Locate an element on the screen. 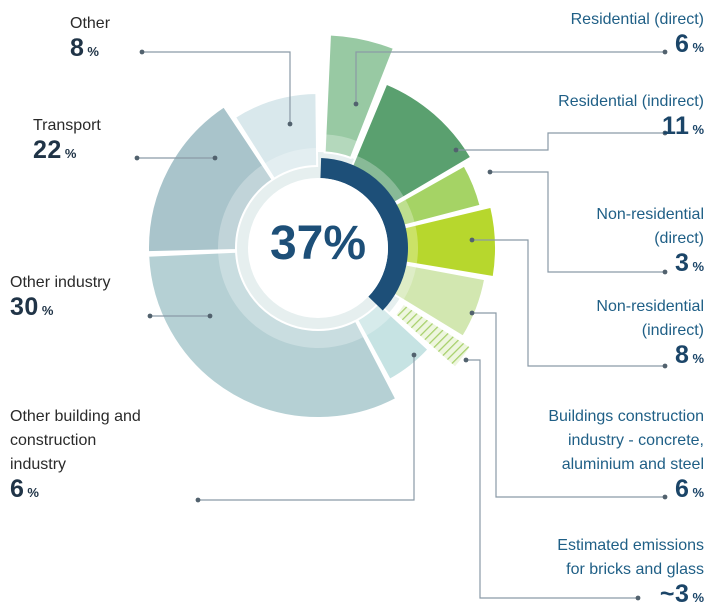 This screenshot has width=720, height=614. label-residential-direct: Residential (direct) 6% is located at coordinates (637, 34).